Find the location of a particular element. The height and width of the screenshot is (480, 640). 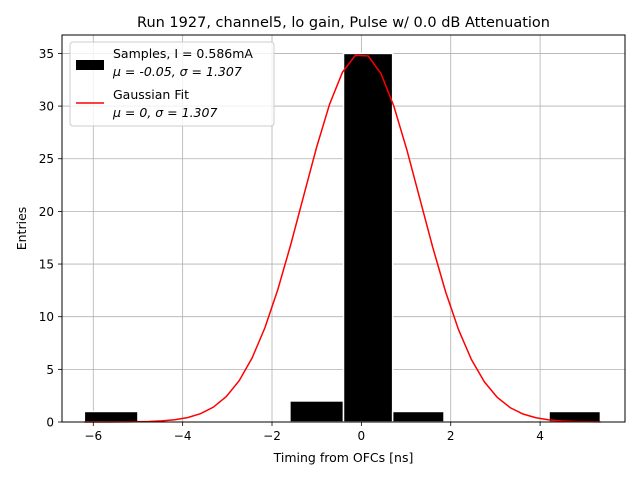

y-tick-label: 35 is located at coordinates (46, 54).